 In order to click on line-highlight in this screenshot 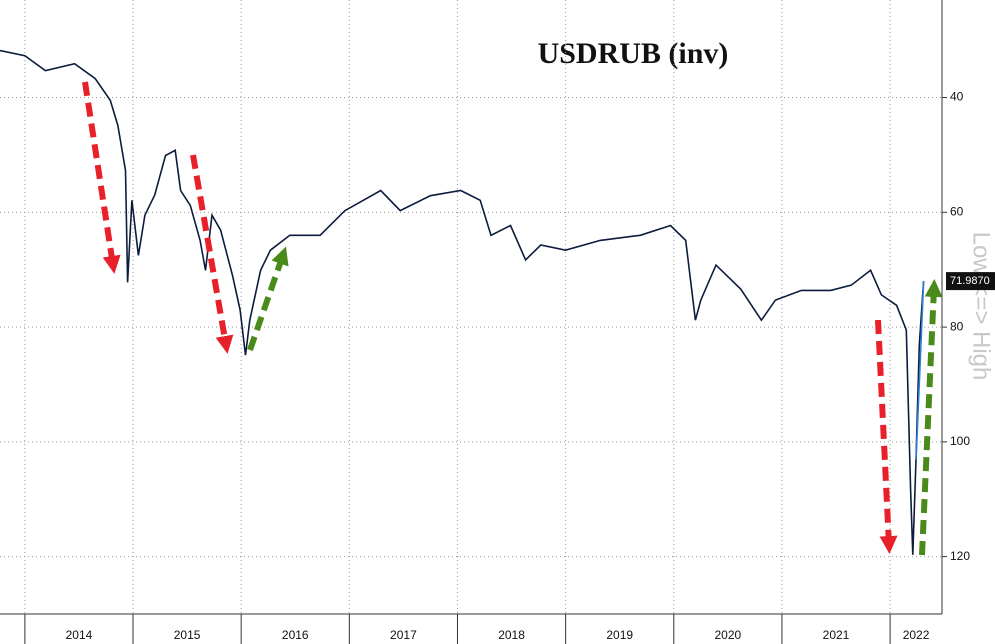, I will do `click(920, 370)`.